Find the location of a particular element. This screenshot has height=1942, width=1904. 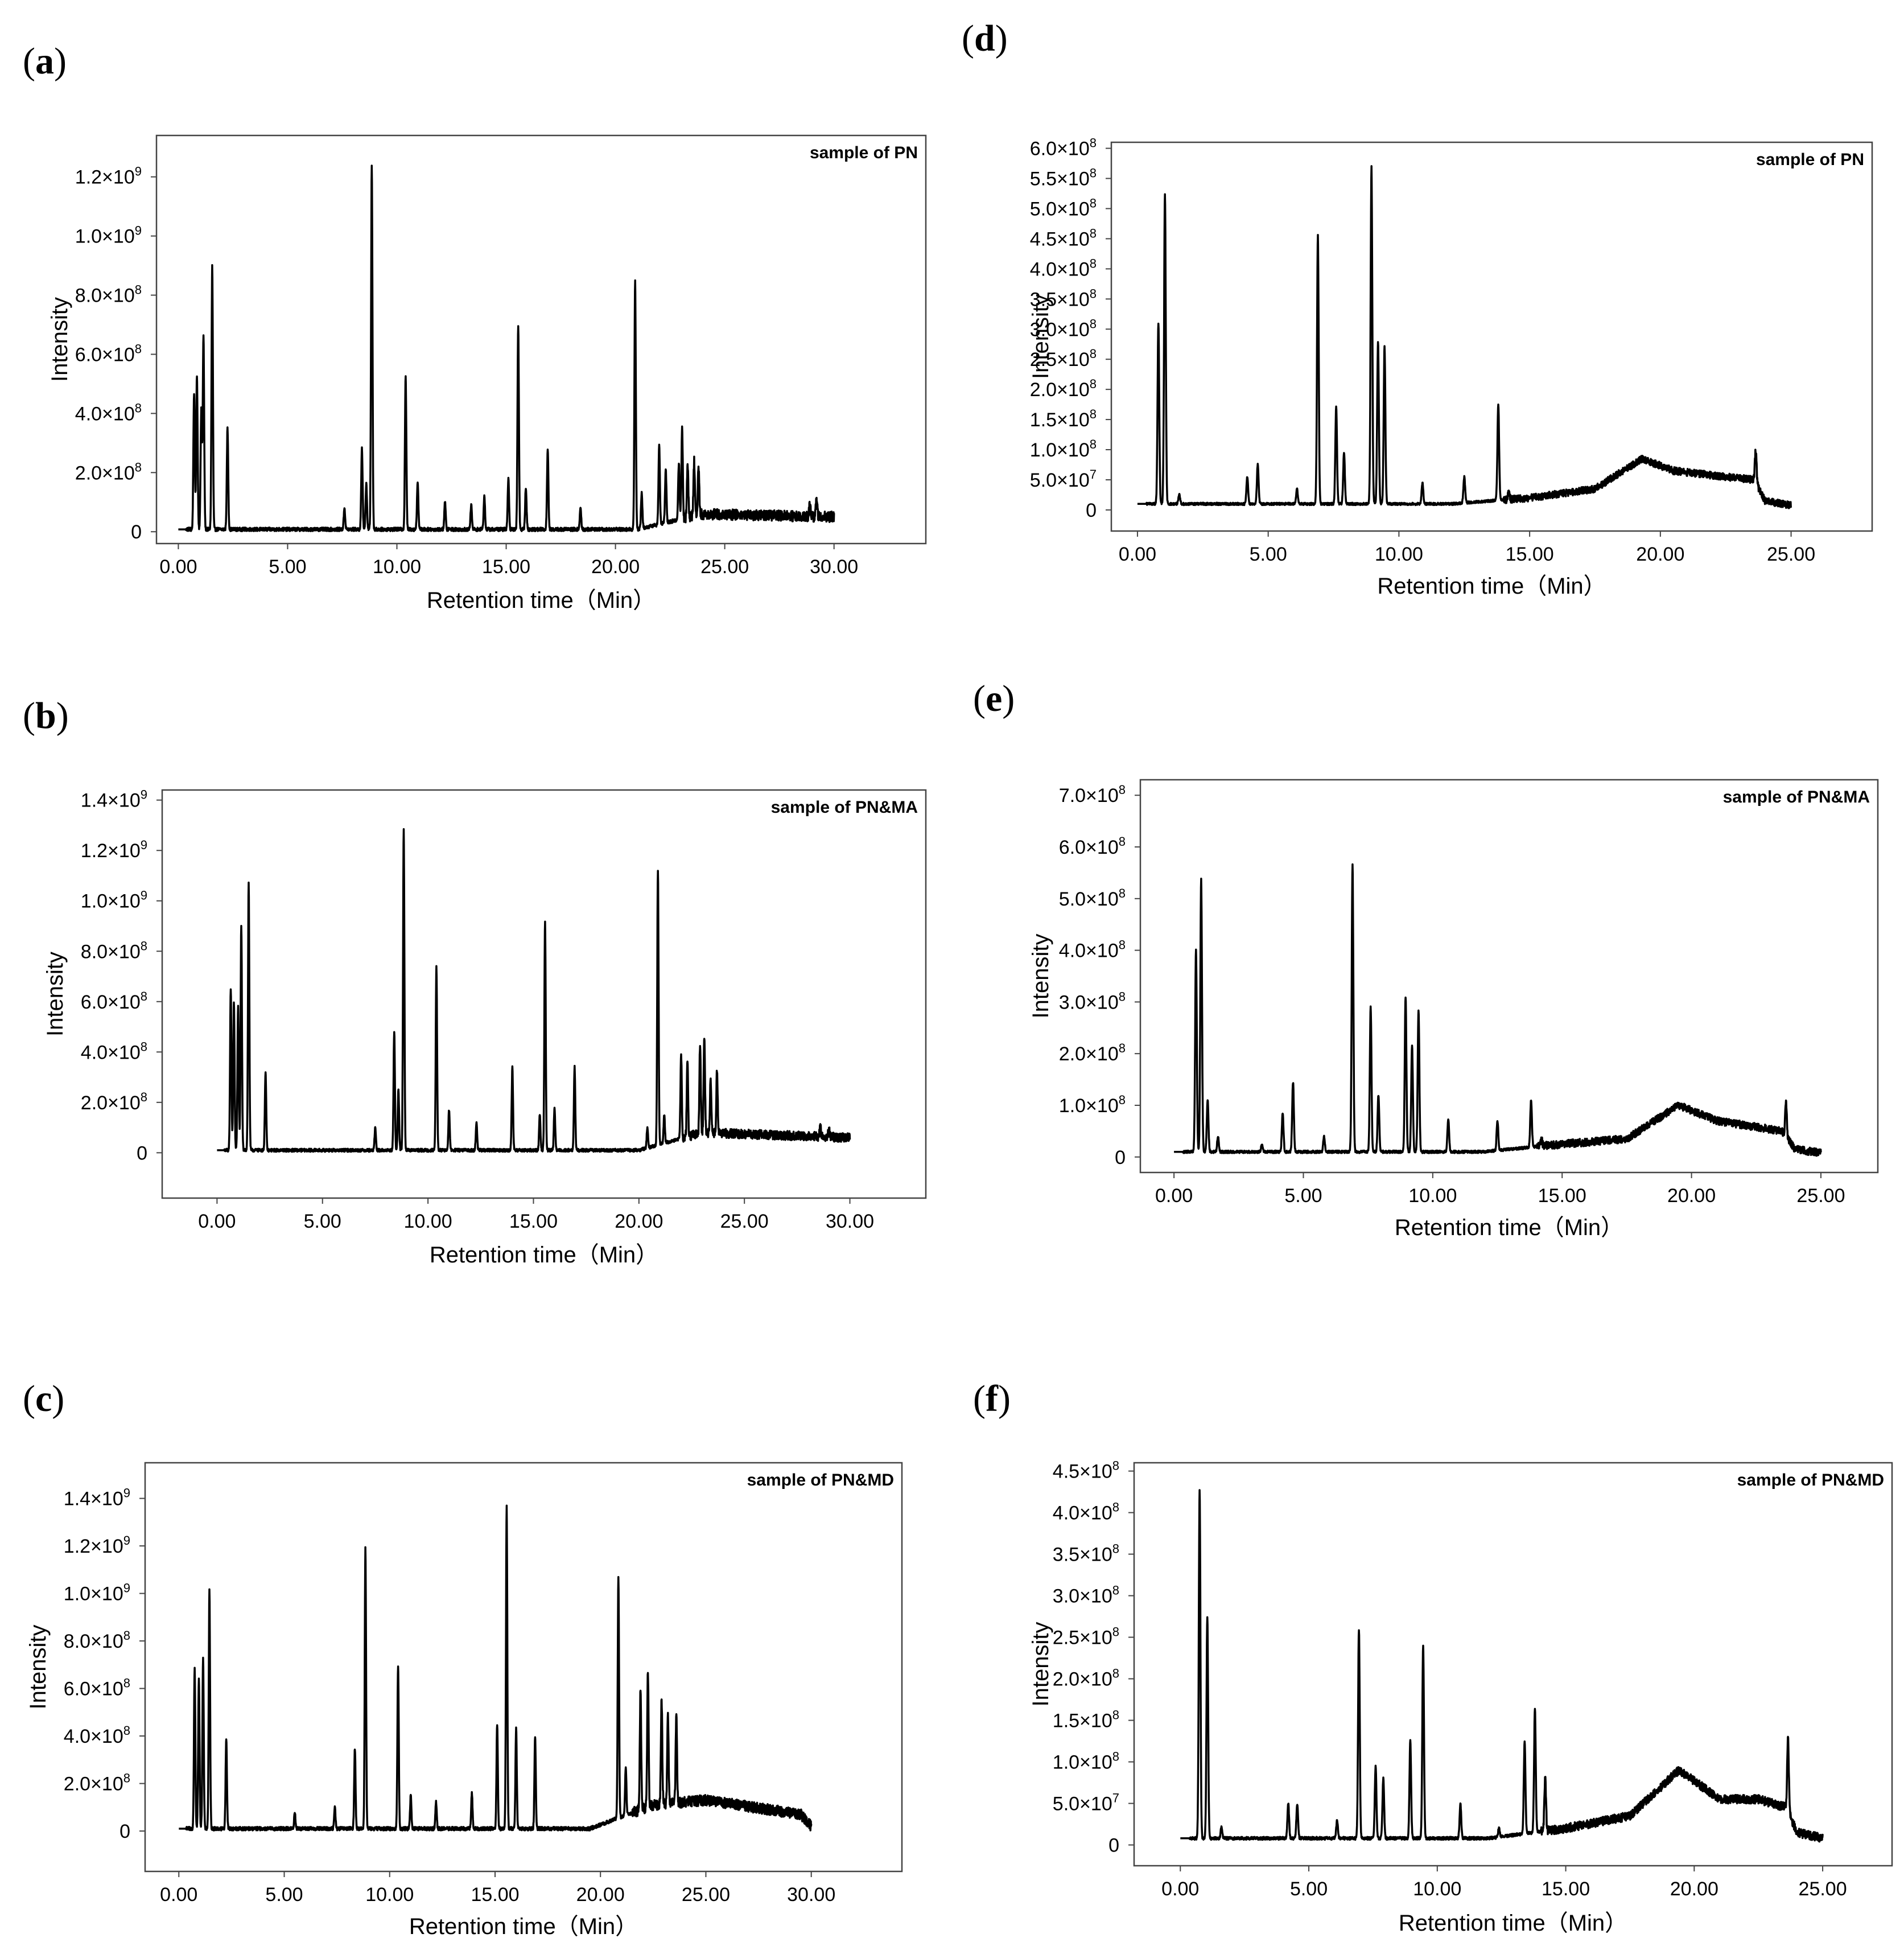

panel-label-c: (c) is located at coordinates (44, 1399).